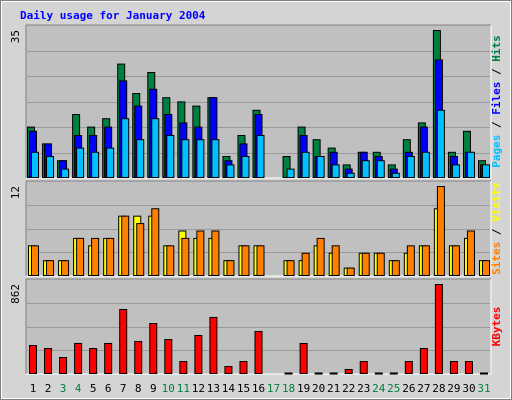 This screenshot has height=400, width=512. I want to click on x-tick-label: 1, so click(33, 388).